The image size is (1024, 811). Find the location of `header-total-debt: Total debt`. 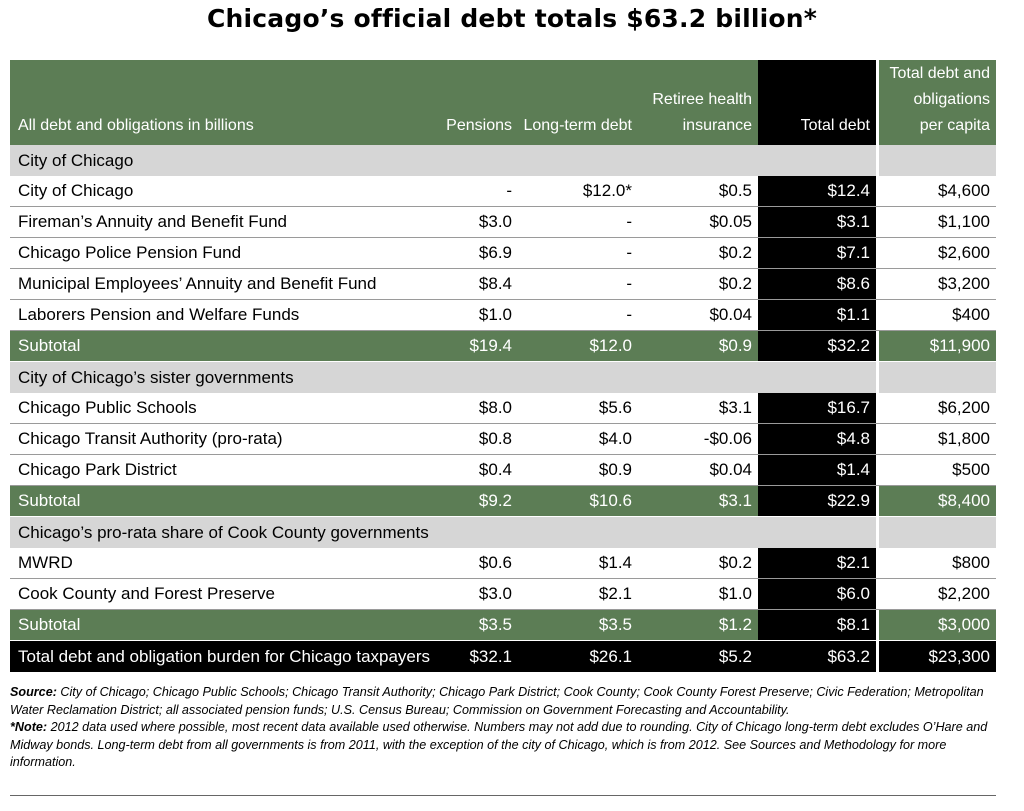

header-total-debt: Total debt is located at coordinates (817, 102).